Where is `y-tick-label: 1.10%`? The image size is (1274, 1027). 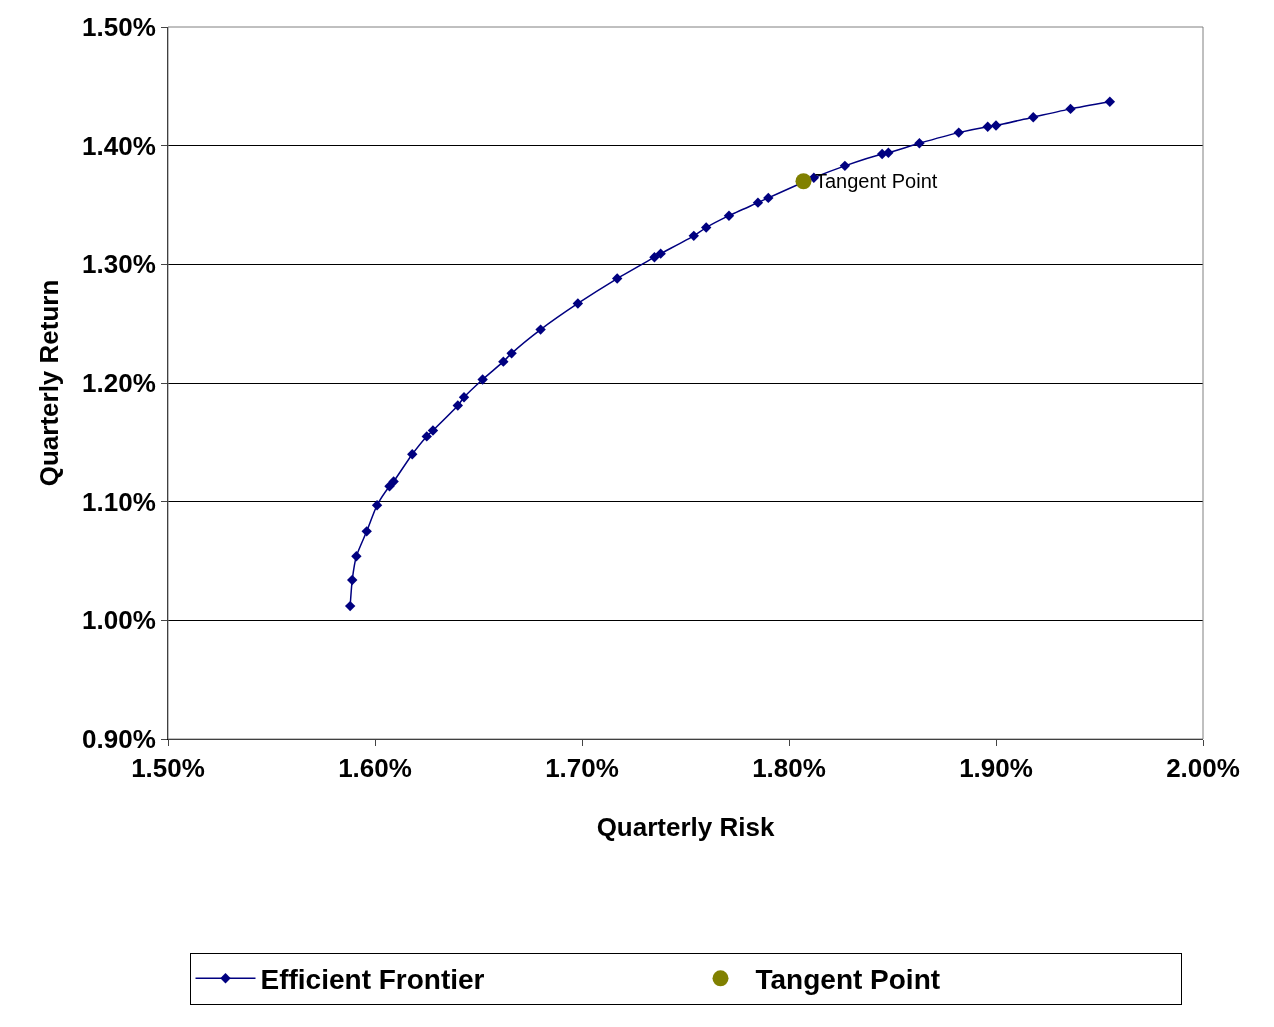 y-tick-label: 1.10% is located at coordinates (119, 501).